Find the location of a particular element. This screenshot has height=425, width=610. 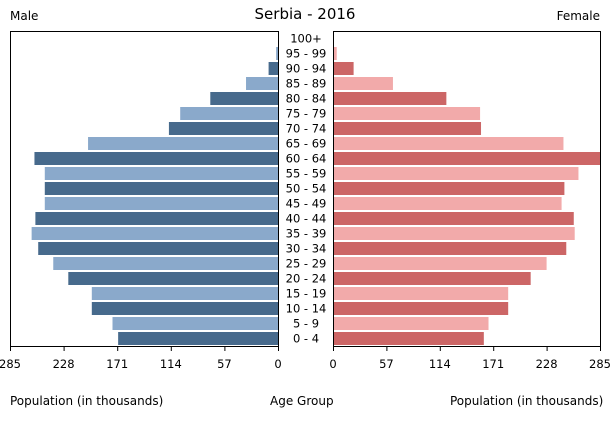

tick-label-female-3: 114 is located at coordinates (440, 364).